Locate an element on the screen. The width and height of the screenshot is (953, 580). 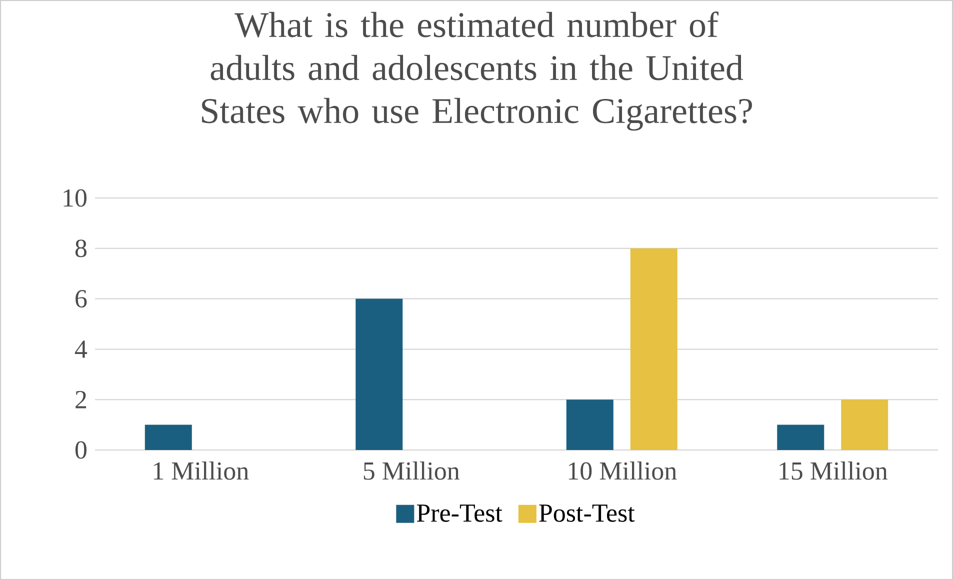
x-tick-label: 15 Million is located at coordinates (834, 471).